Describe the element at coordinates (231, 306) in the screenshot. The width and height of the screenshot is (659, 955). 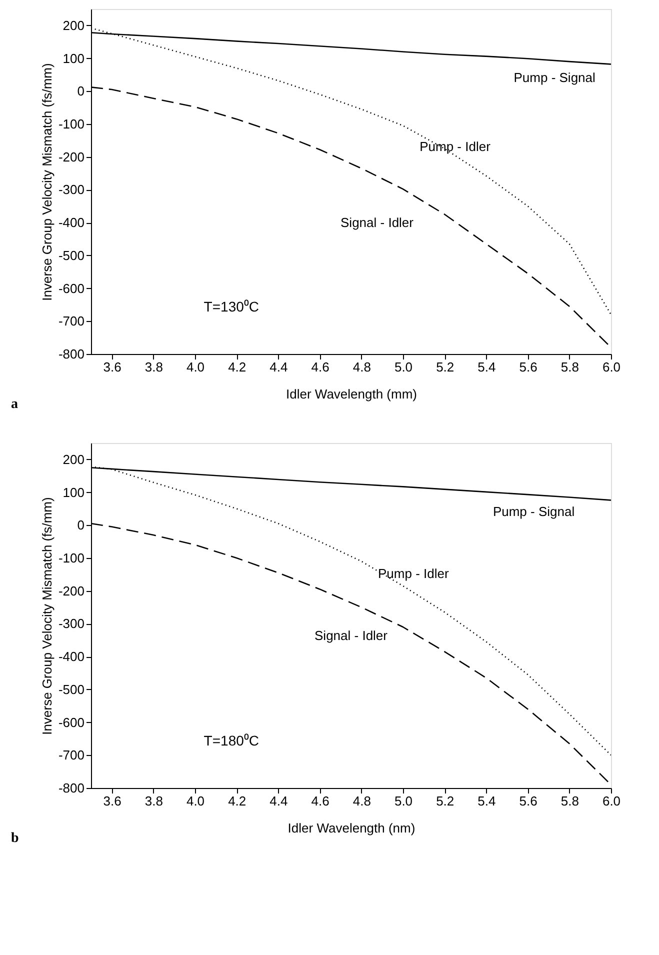
I see `annotation: T=130⁰C` at that location.